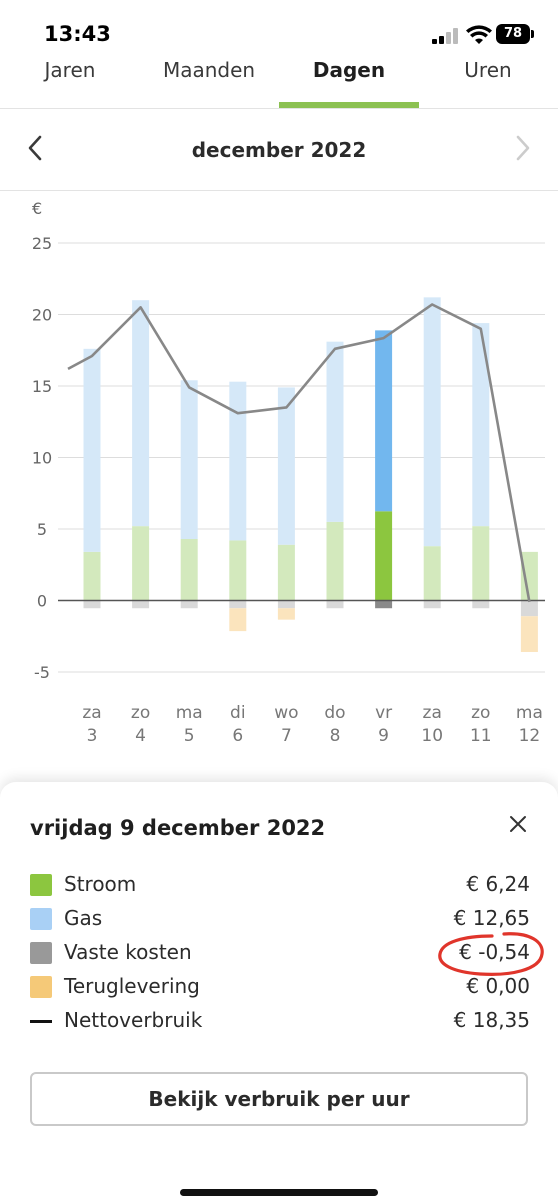 This screenshot has width=558, height=1200. I want to click on legend-label: Vaste kosten, so click(128, 952).